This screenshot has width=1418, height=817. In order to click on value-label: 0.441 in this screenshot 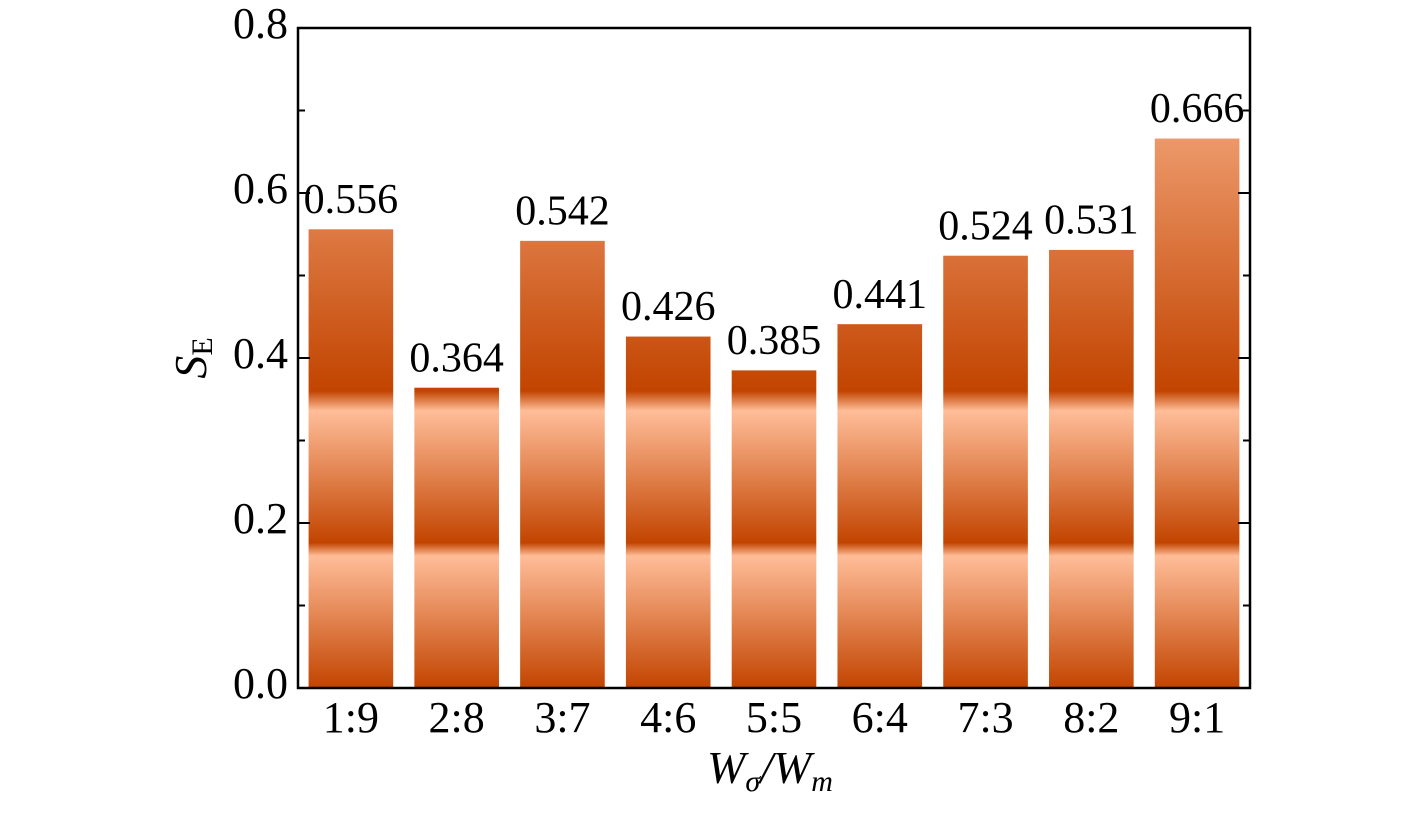, I will do `click(880, 295)`.